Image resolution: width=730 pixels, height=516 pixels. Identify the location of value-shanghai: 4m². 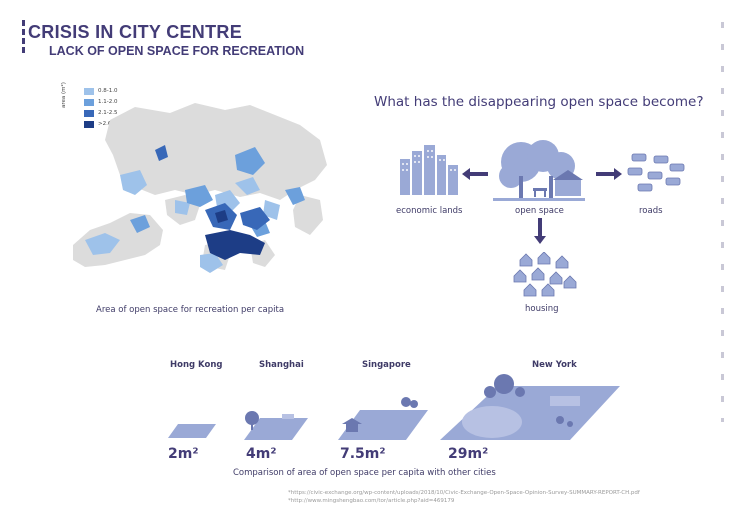
(261, 454).